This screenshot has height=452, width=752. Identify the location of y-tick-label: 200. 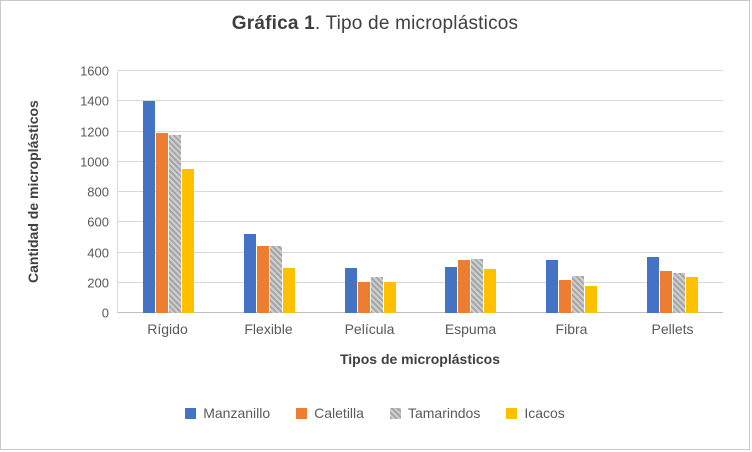
(98, 283).